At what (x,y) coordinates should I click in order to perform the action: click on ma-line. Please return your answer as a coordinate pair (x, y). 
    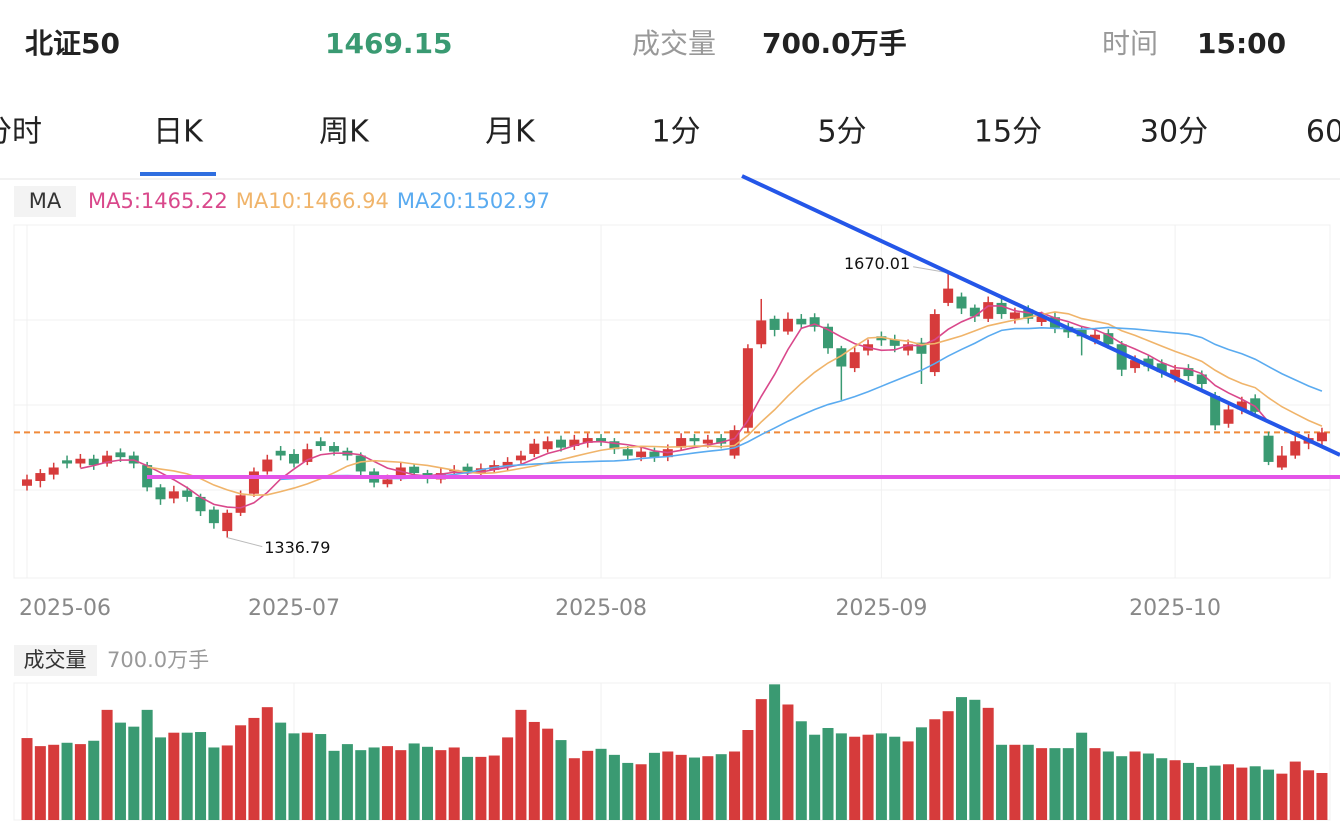
    Looking at the image, I should click on (801, 403).